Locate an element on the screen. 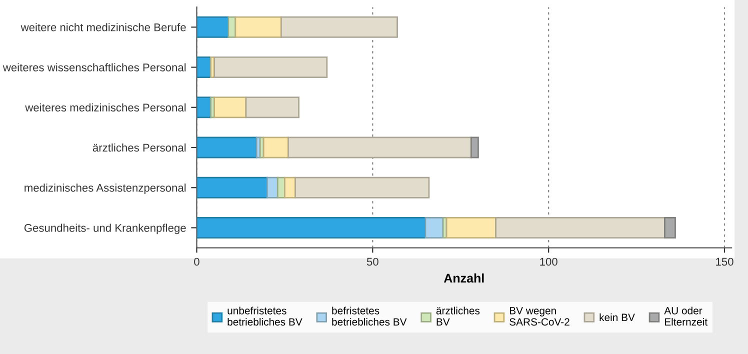 The width and height of the screenshot is (748, 354). y-tick-label: Gesundheits- und Krankenpflege is located at coordinates (105, 229).